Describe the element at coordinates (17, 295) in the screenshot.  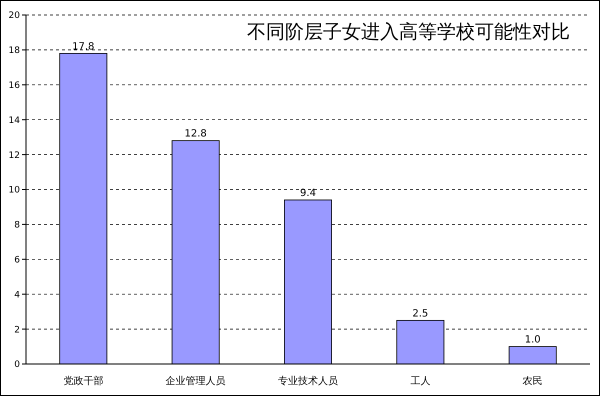
I see `y-tick-label: 4` at that location.